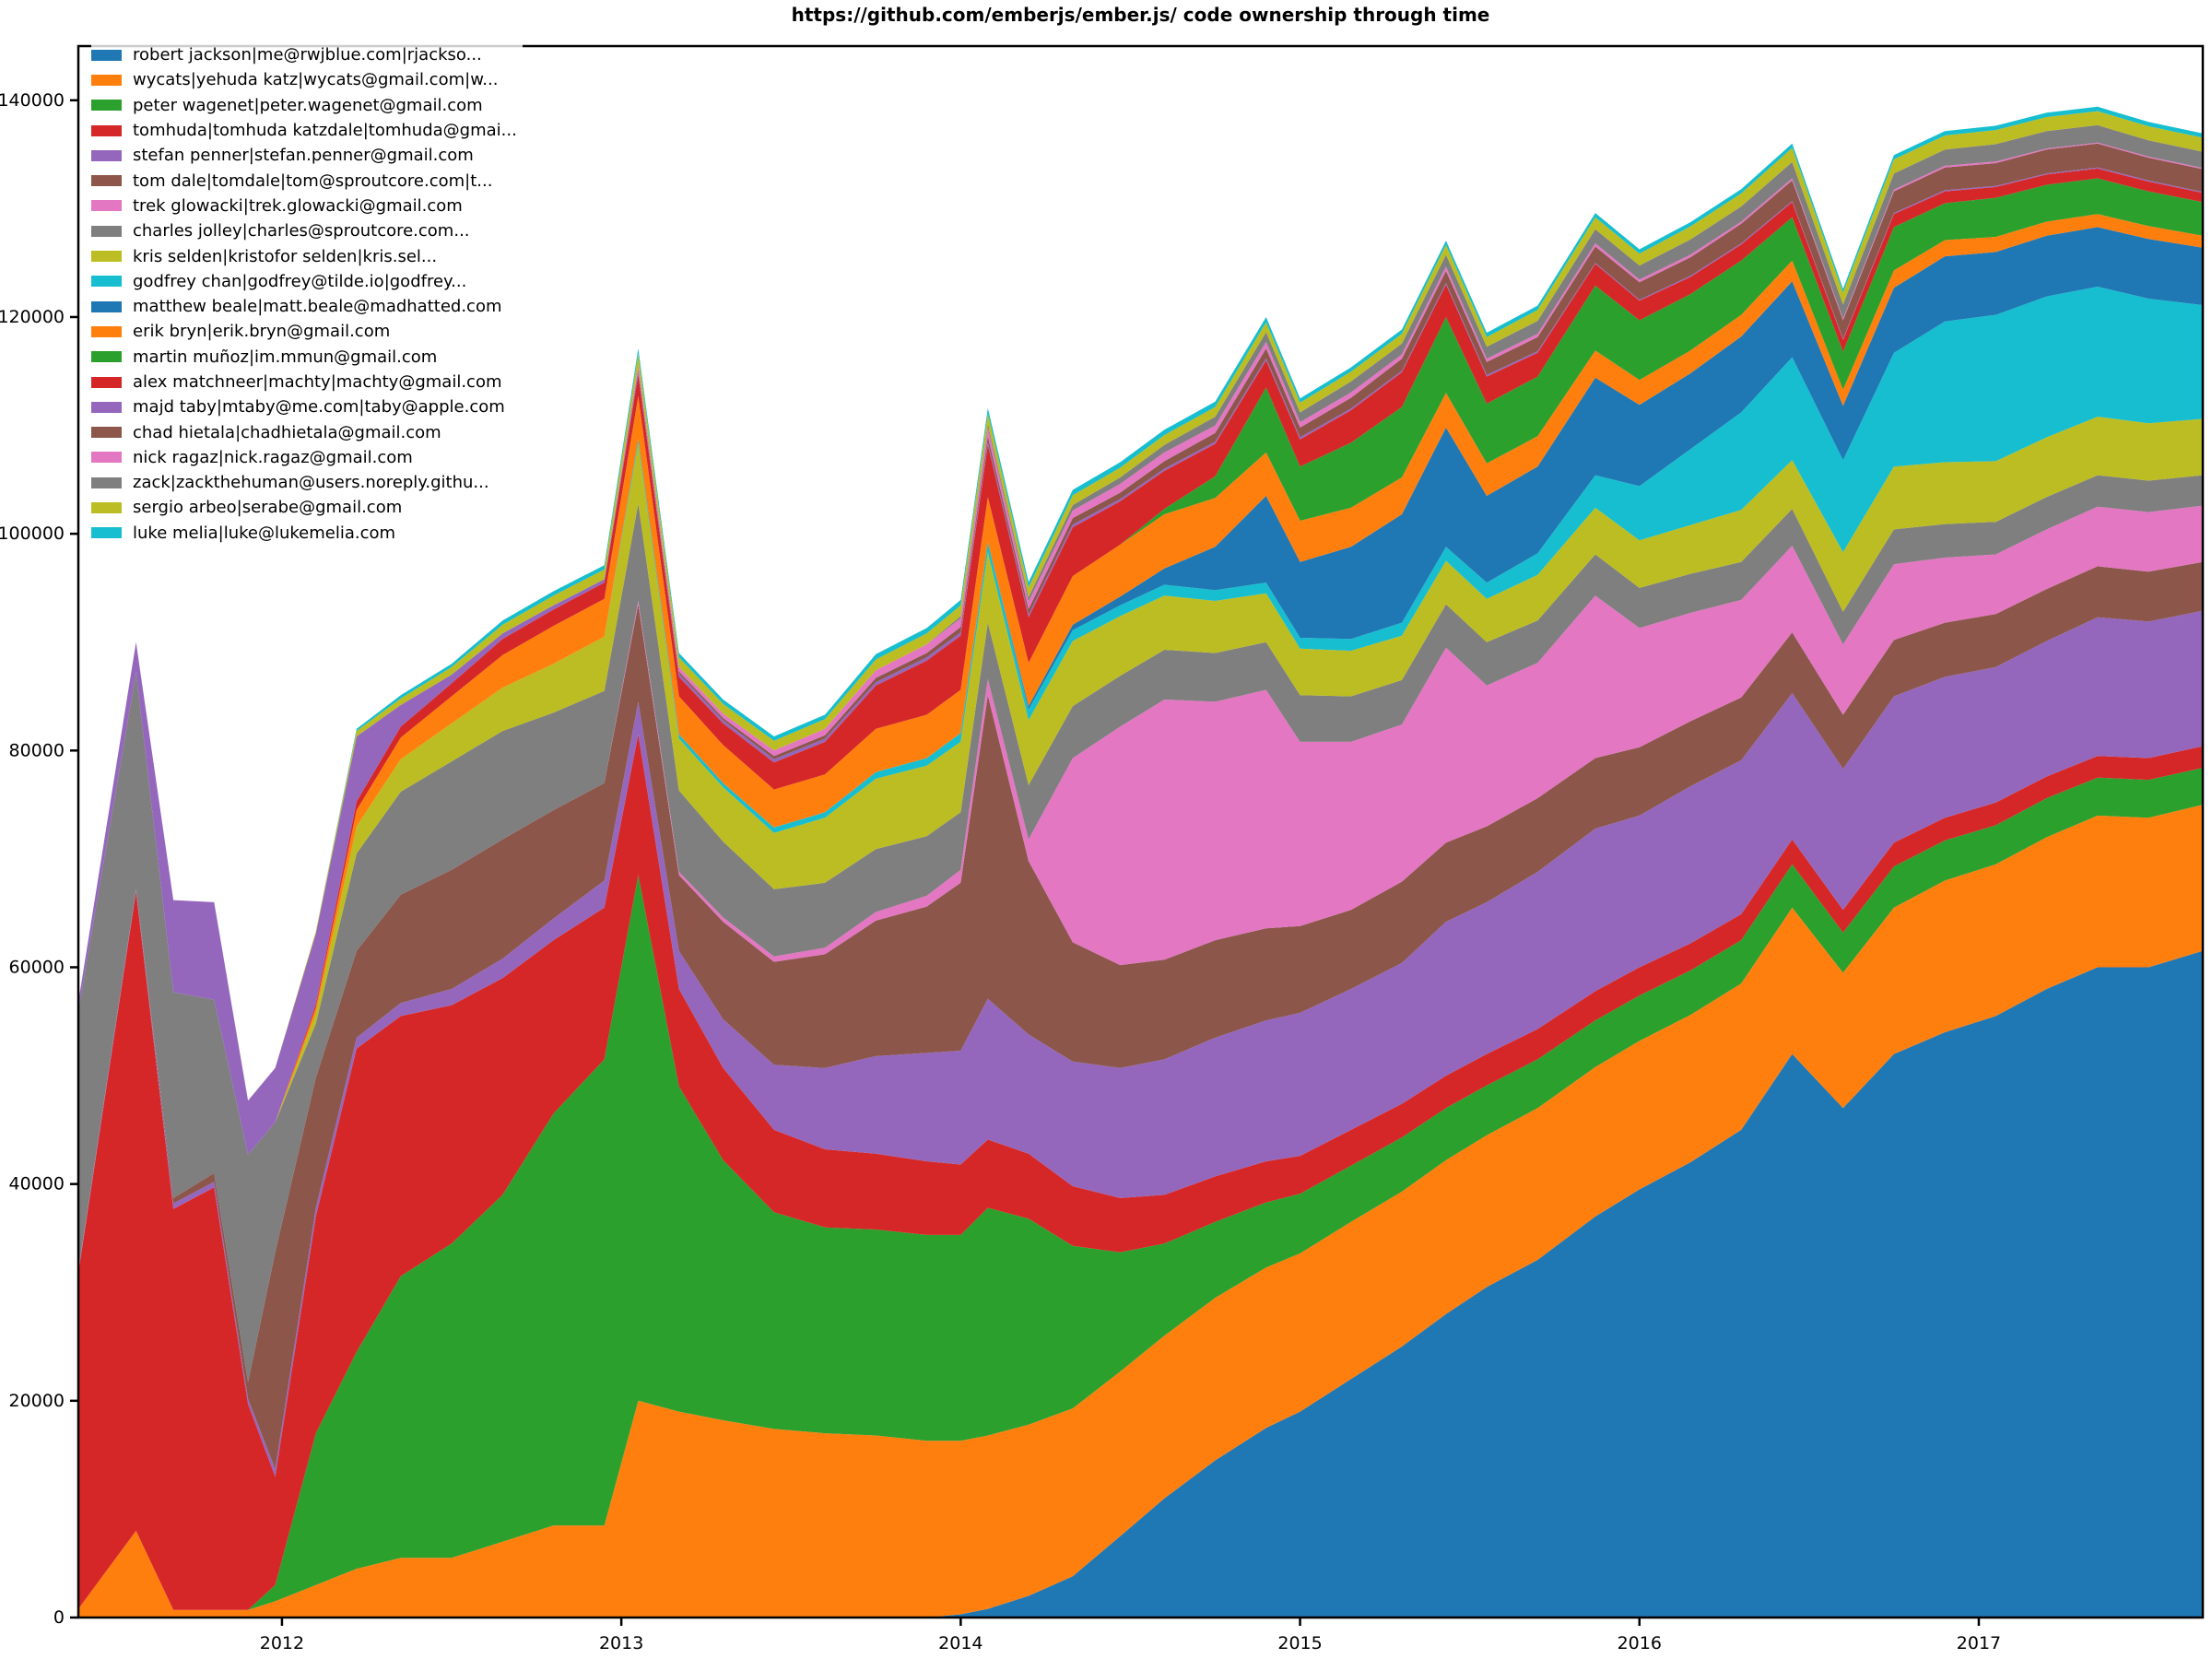 The image size is (2212, 1659). I want to click on legend-item: nick ragaz|nick.ragaz@gmail.com, so click(304, 457).